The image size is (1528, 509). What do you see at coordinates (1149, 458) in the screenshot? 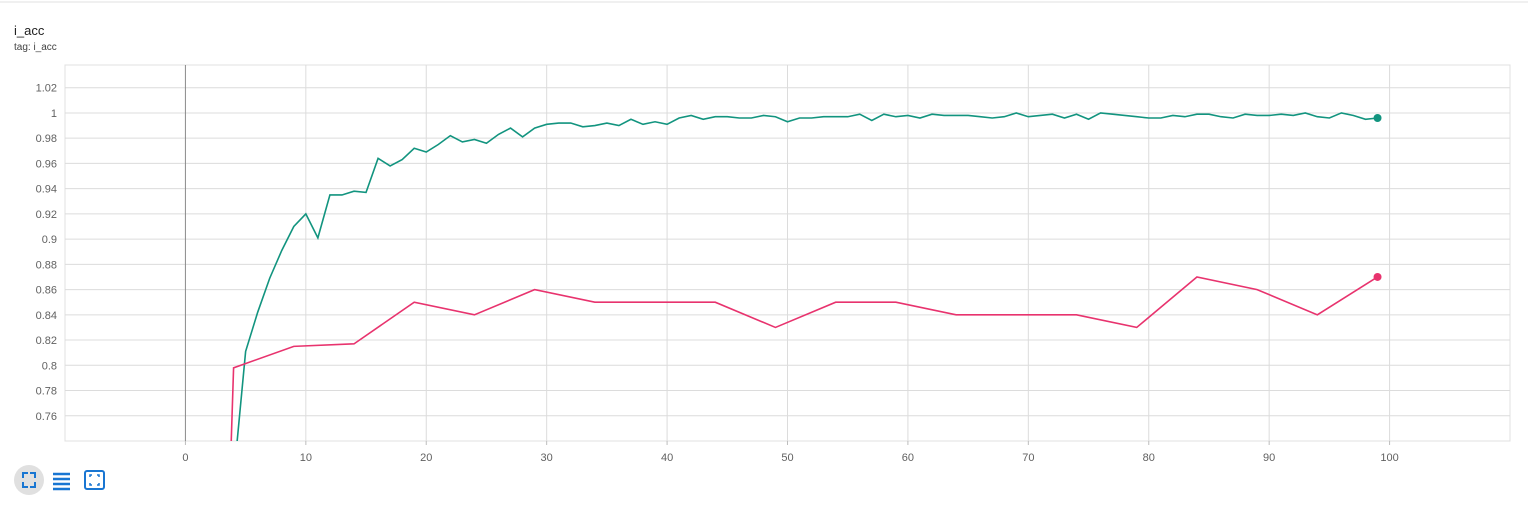
I see `x-tick-label: 80` at bounding box center [1149, 458].